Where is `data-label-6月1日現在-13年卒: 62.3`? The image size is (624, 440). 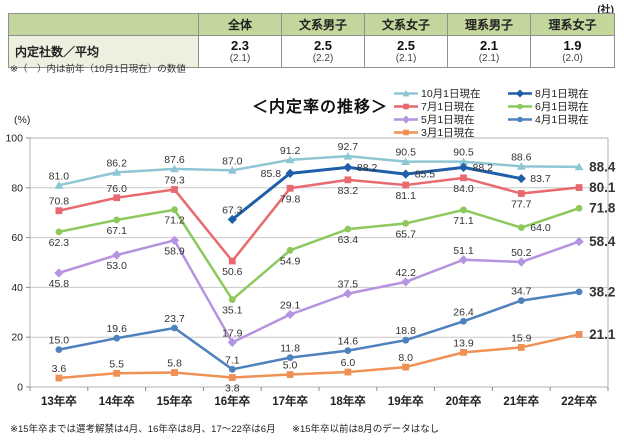
data-label-6月1日現在-13年卒: 62.3 is located at coordinates (59, 243).